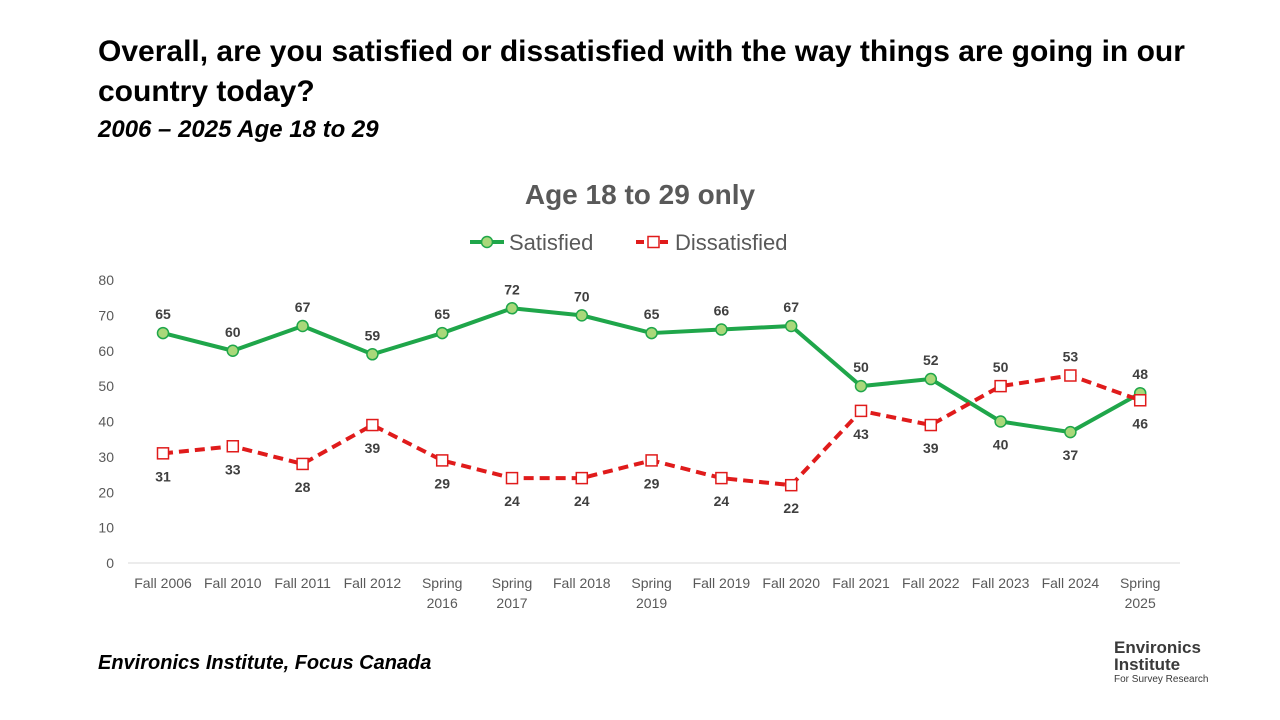 The width and height of the screenshot is (1280, 720). I want to click on chart-title: Age 18 to 29 only, so click(640, 194).